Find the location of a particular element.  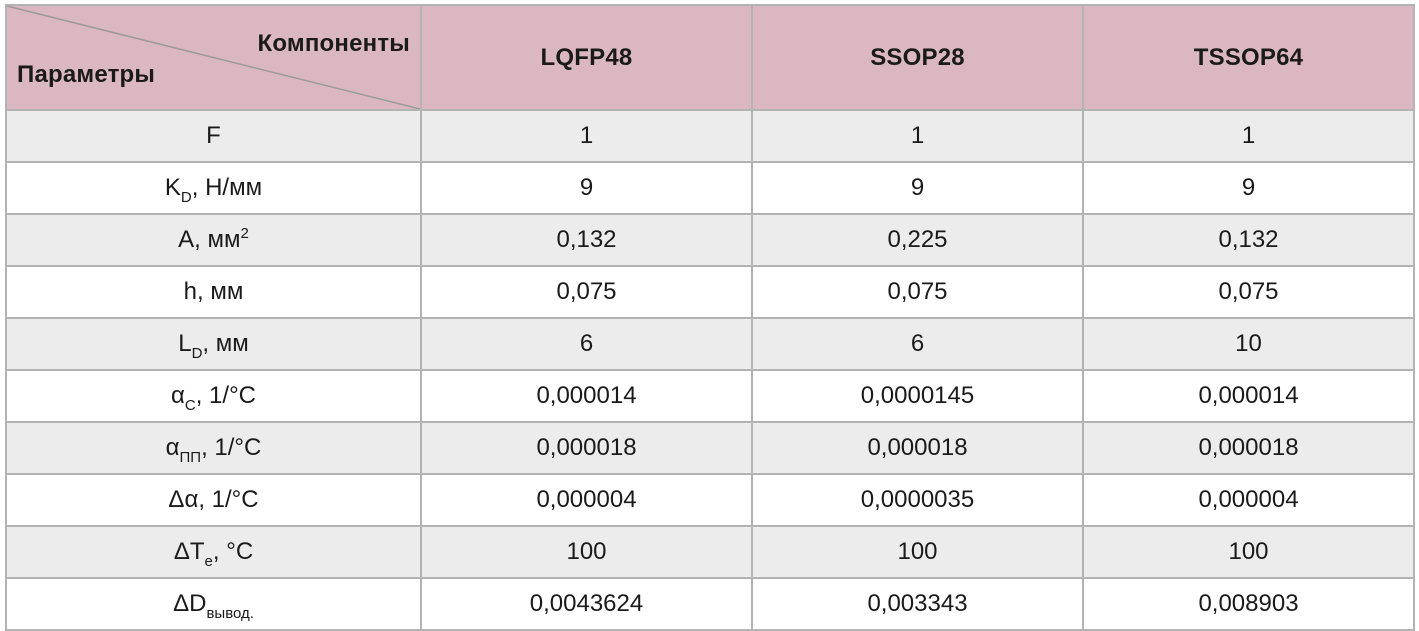

parameter-symbol: F is located at coordinates (213, 135).